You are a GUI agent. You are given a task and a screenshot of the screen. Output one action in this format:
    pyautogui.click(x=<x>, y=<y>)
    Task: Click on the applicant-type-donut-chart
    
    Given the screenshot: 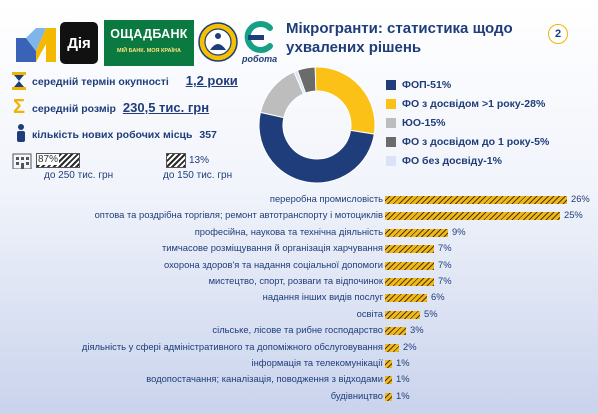 What is the action you would take?
    pyautogui.click(x=317, y=125)
    